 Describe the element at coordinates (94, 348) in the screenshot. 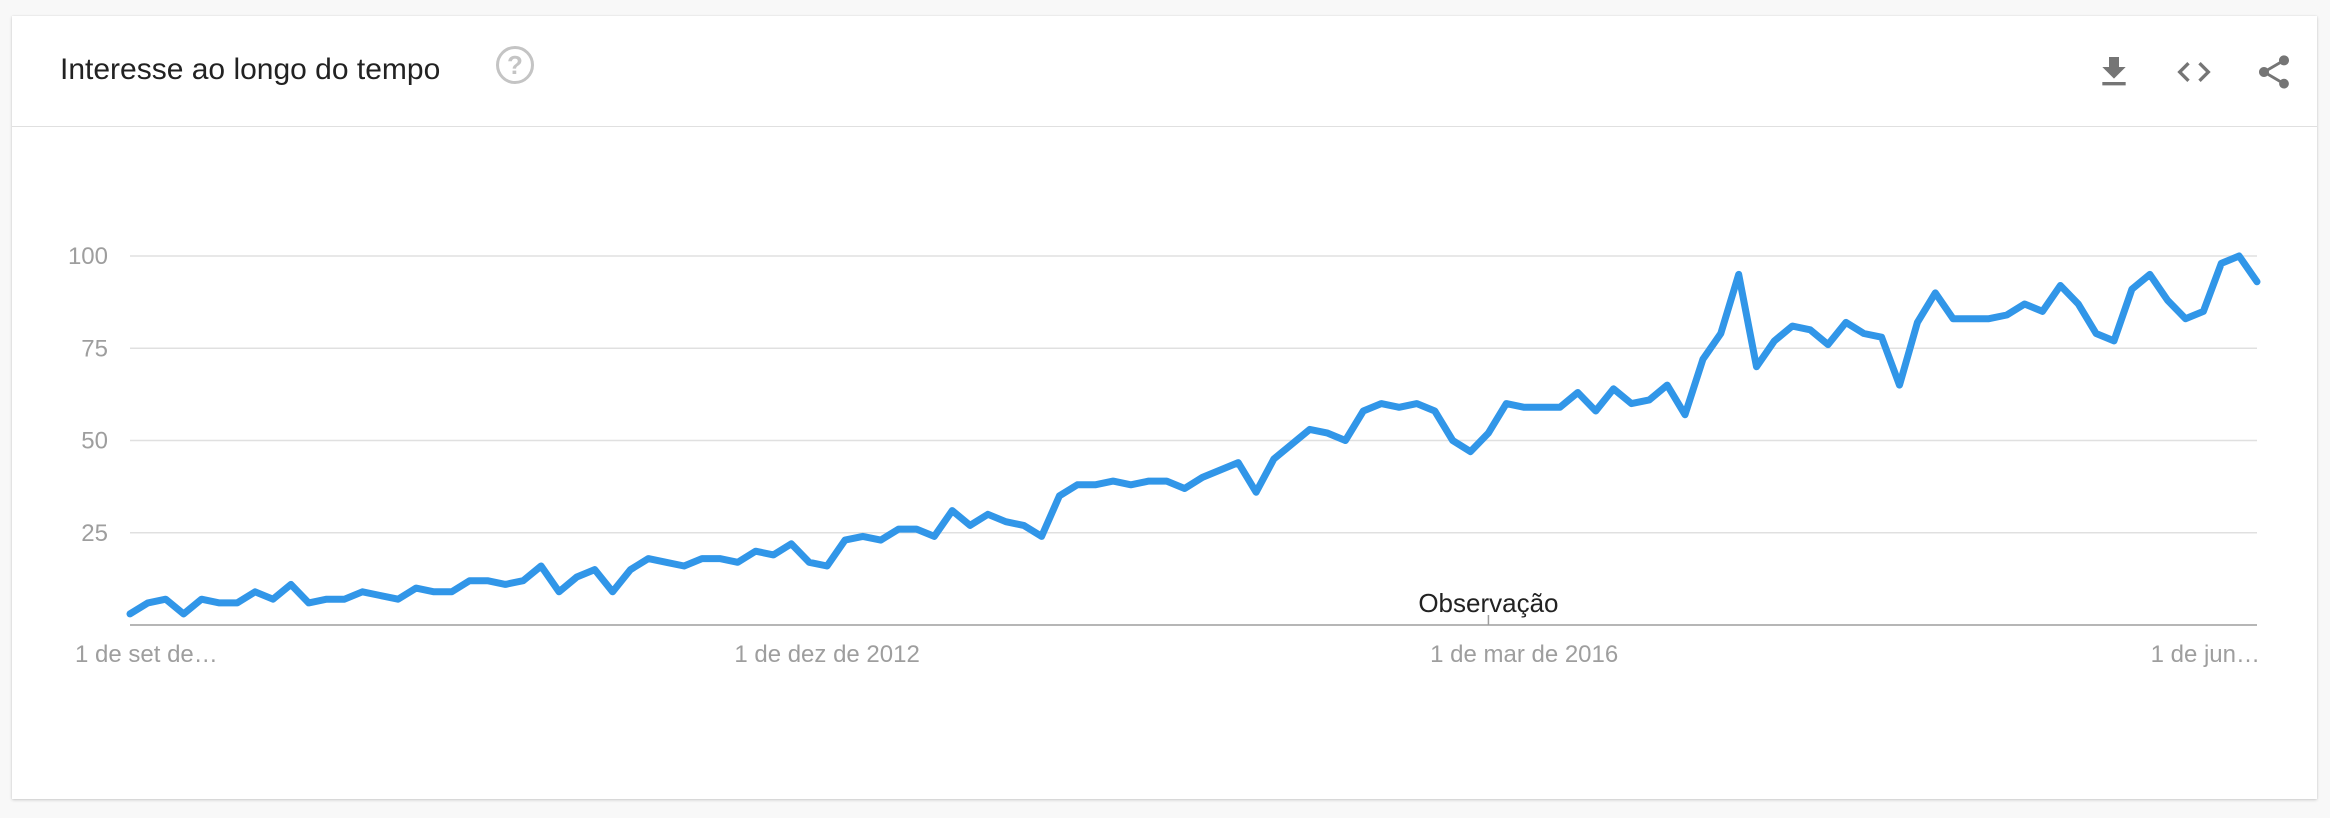

I see `y-tick-label: 75` at that location.